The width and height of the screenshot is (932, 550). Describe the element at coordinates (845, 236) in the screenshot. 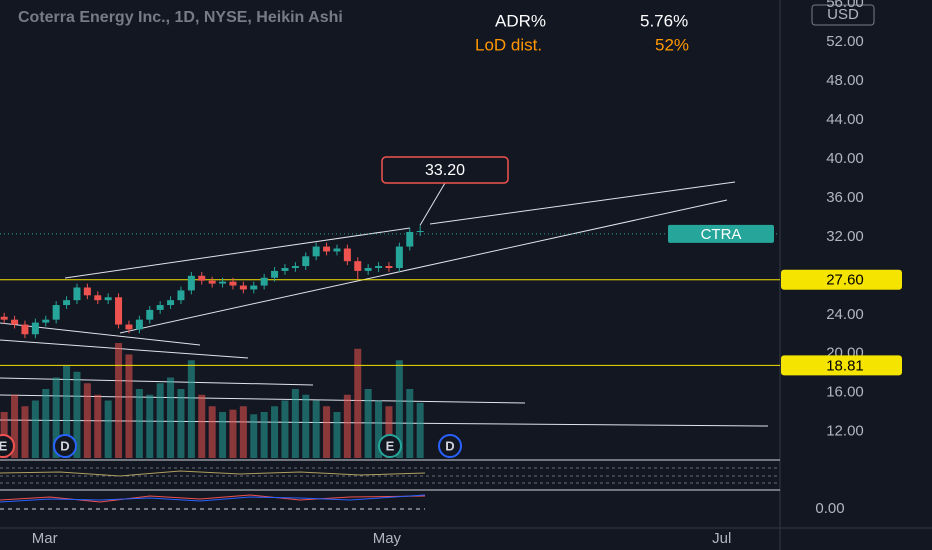

I see `y-tick-label: 32.00` at that location.